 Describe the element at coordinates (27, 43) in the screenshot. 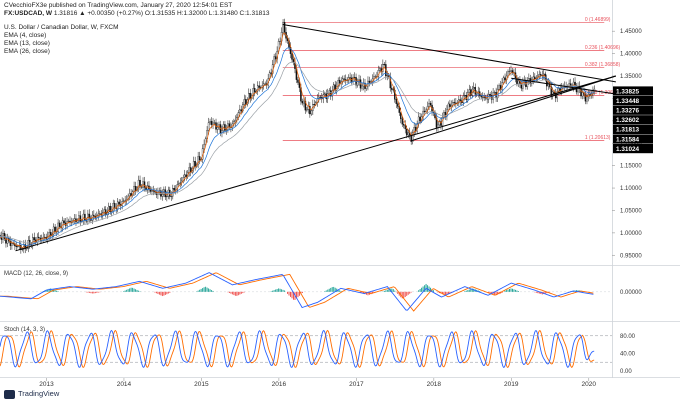

I see `ema13-legend: EMA (13, close)` at that location.